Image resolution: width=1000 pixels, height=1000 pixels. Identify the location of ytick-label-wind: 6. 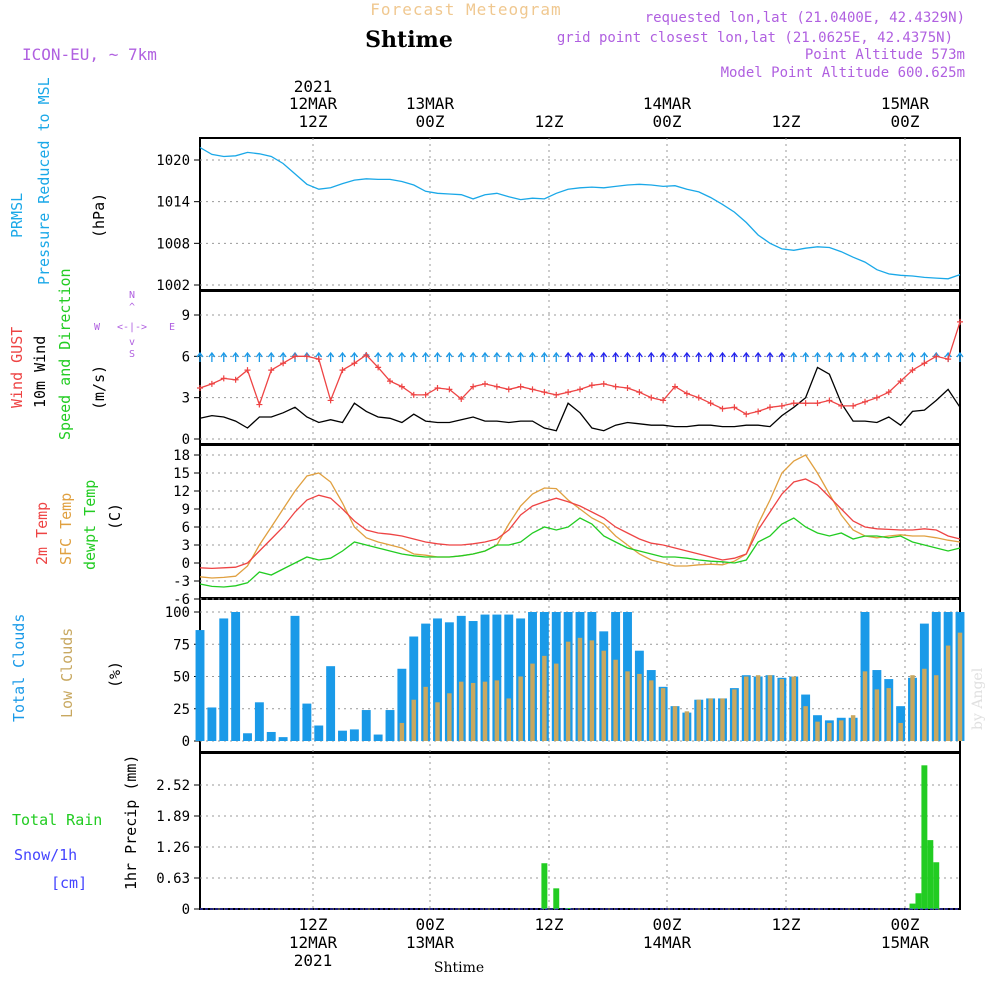
(186, 357).